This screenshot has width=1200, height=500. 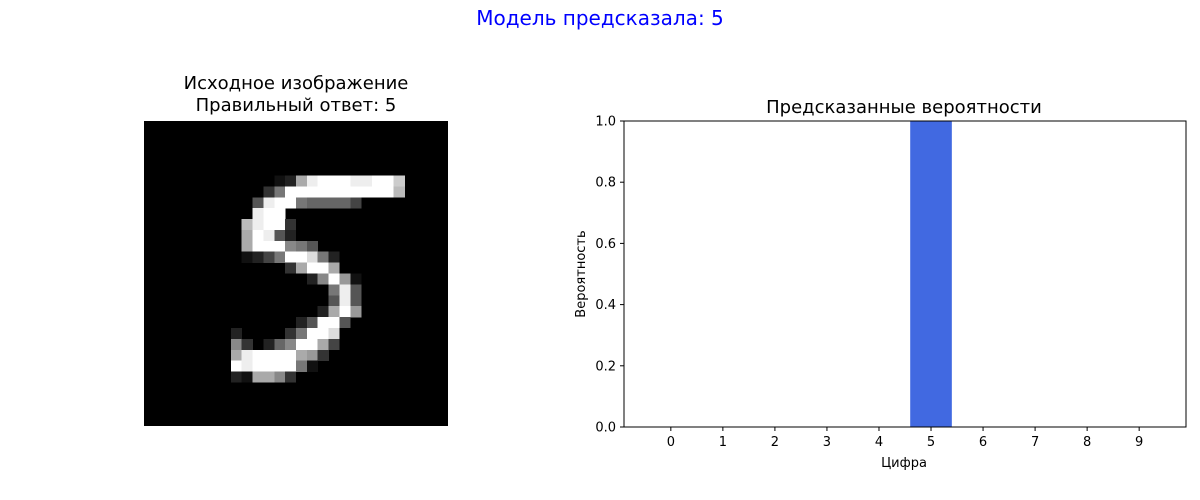 What do you see at coordinates (983, 442) in the screenshot?
I see `x-tick-label: 6` at bounding box center [983, 442].